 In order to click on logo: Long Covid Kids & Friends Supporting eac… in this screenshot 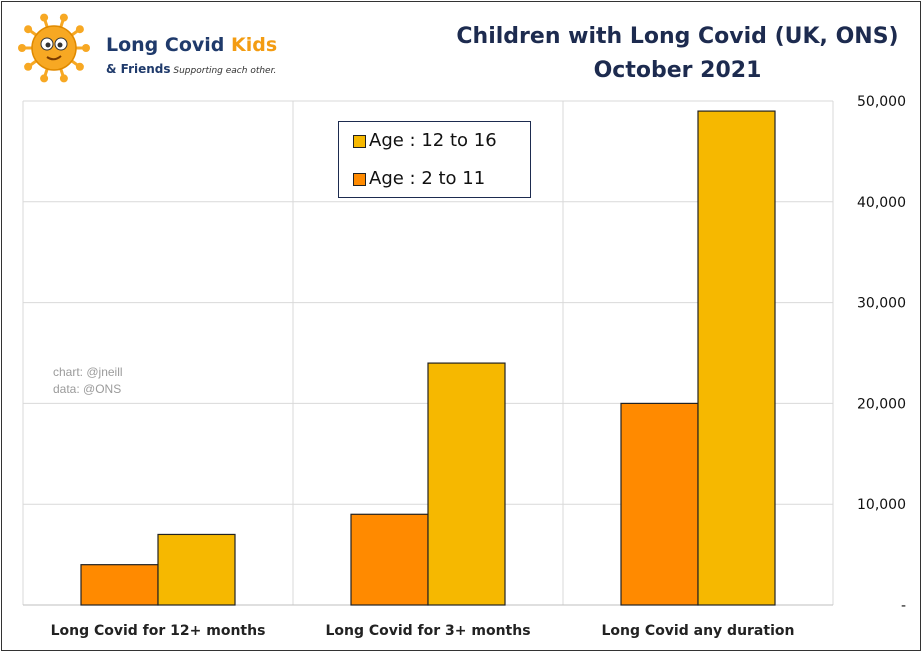, I will do `click(149, 47)`.